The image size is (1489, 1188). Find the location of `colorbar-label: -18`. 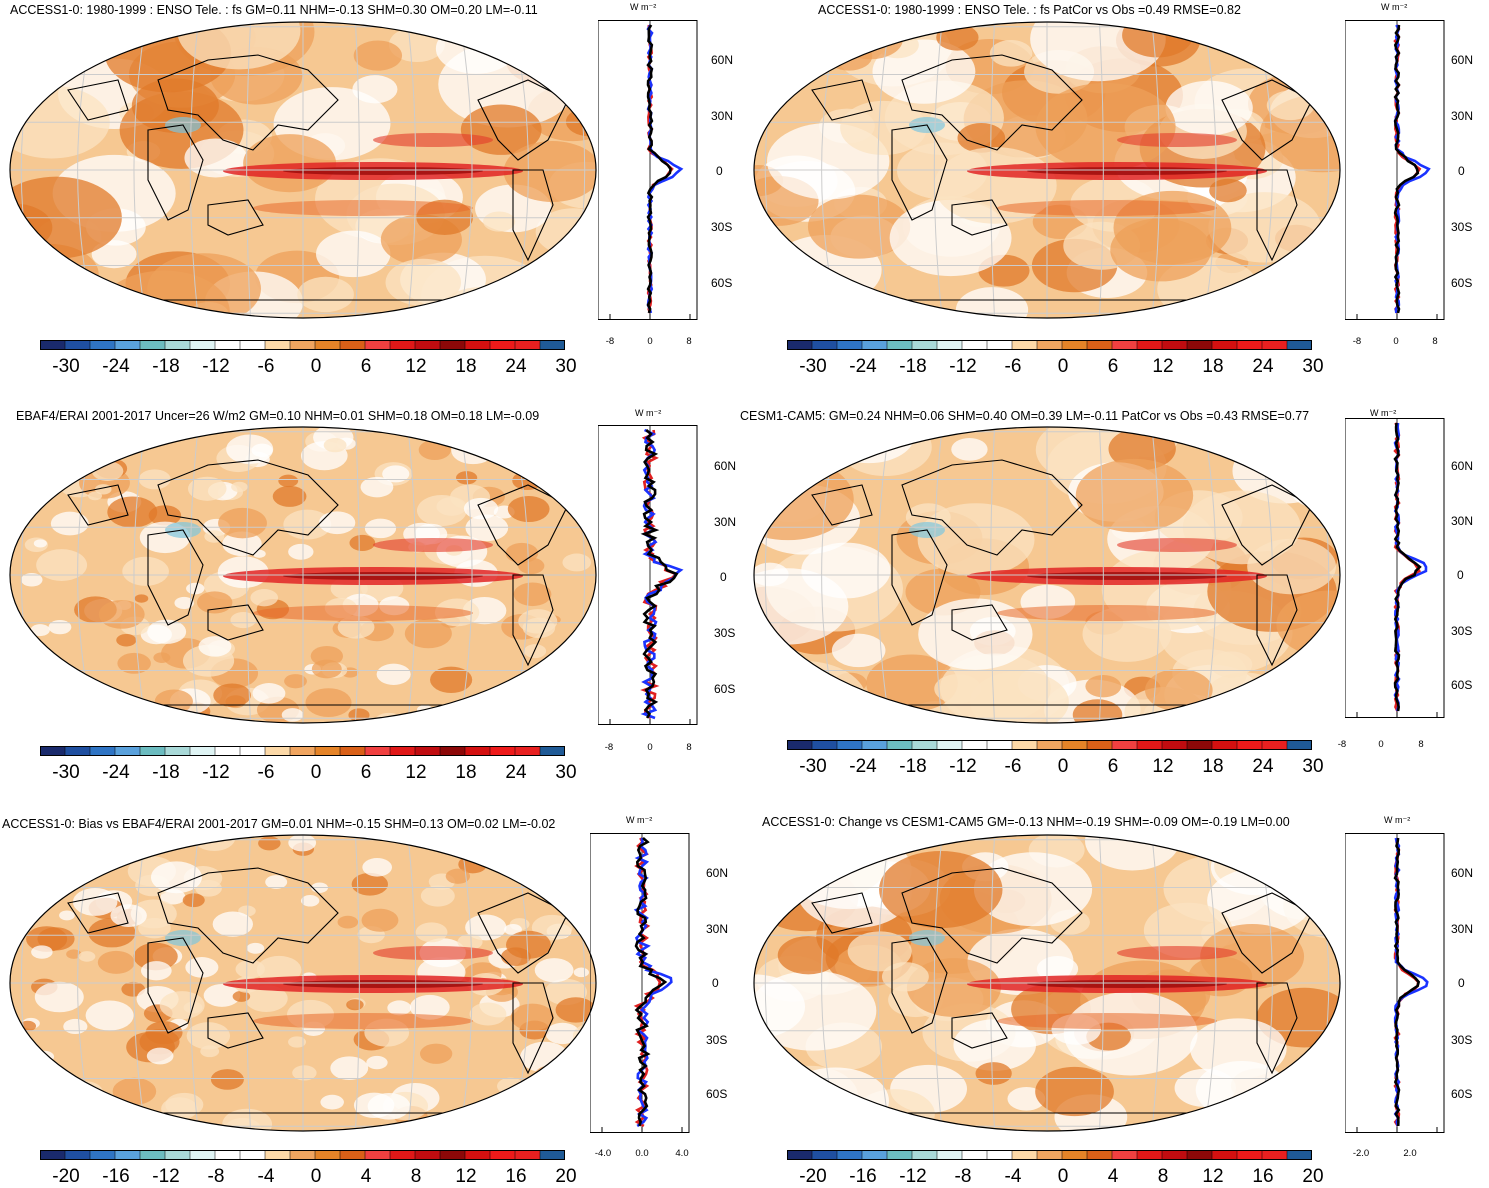

colorbar-label: -18 is located at coordinates (166, 366).